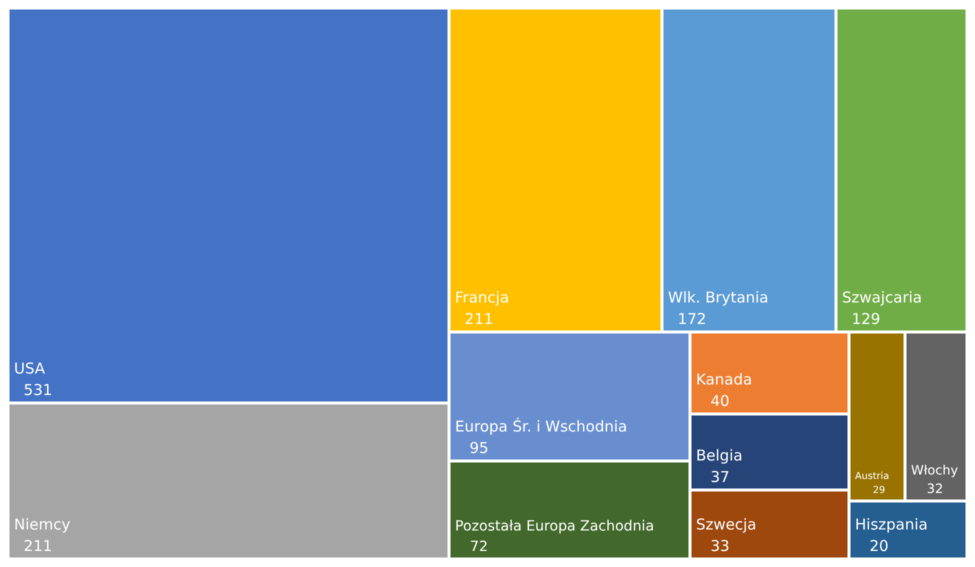 The image size is (975, 567). Describe the element at coordinates (720, 546) in the screenshot. I see `data-label: 33` at that location.